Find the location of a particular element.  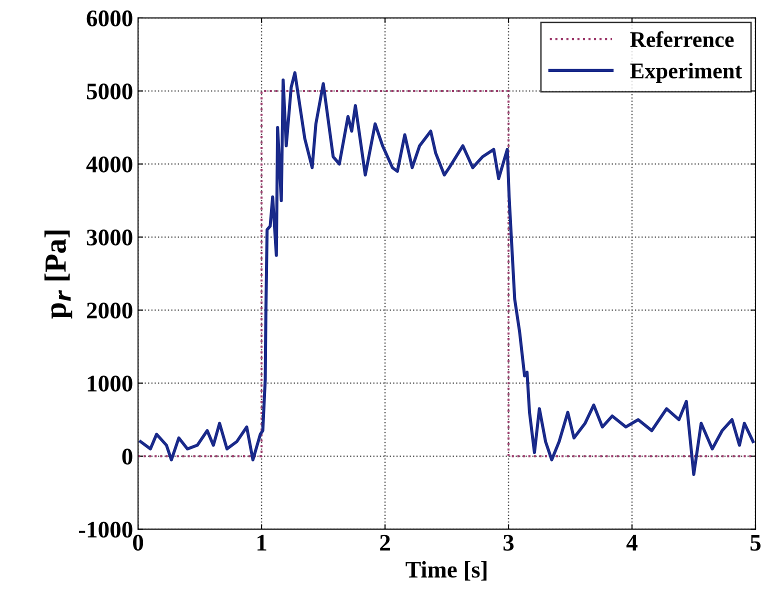

x-axis-title: Time [s] is located at coordinates (446, 571).